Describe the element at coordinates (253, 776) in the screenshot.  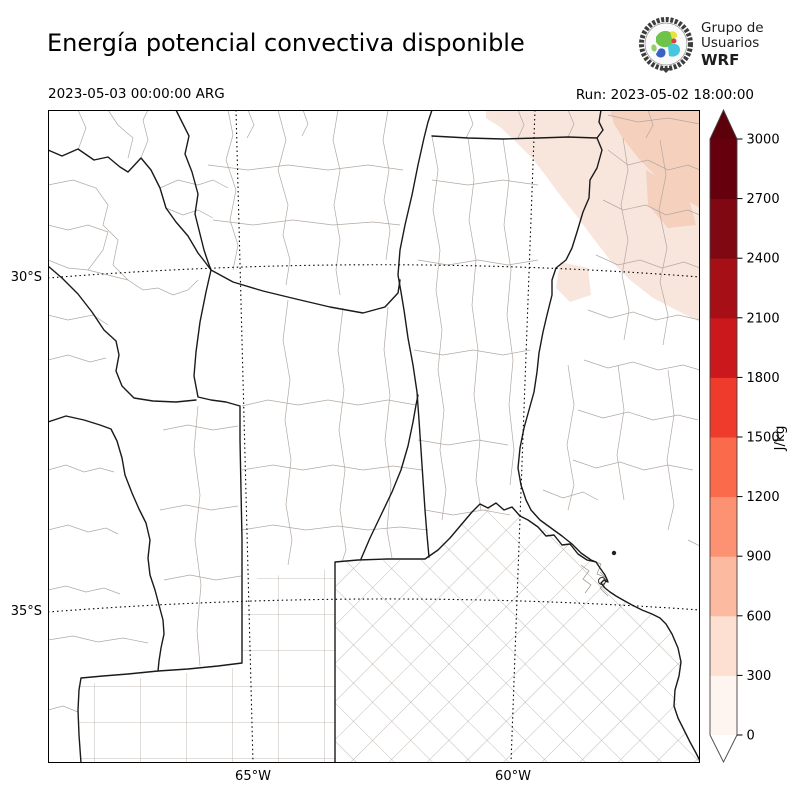
I see `lon-tick-65w: 65°W` at that location.